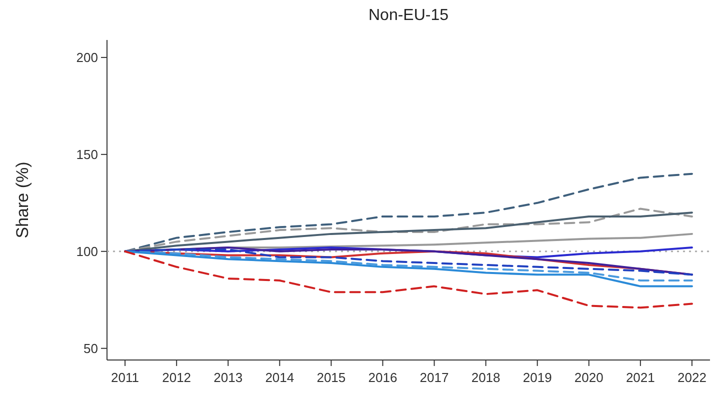 The height and width of the screenshot is (404, 712). Describe the element at coordinates (589, 377) in the screenshot. I see `x-tick-label: 2020` at that location.